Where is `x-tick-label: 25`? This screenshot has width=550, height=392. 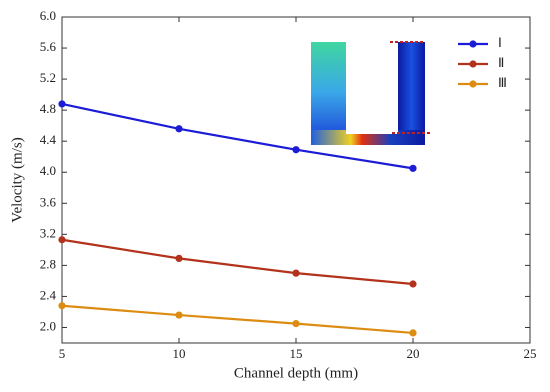
x-tick-label: 25 is located at coordinates (530, 353).